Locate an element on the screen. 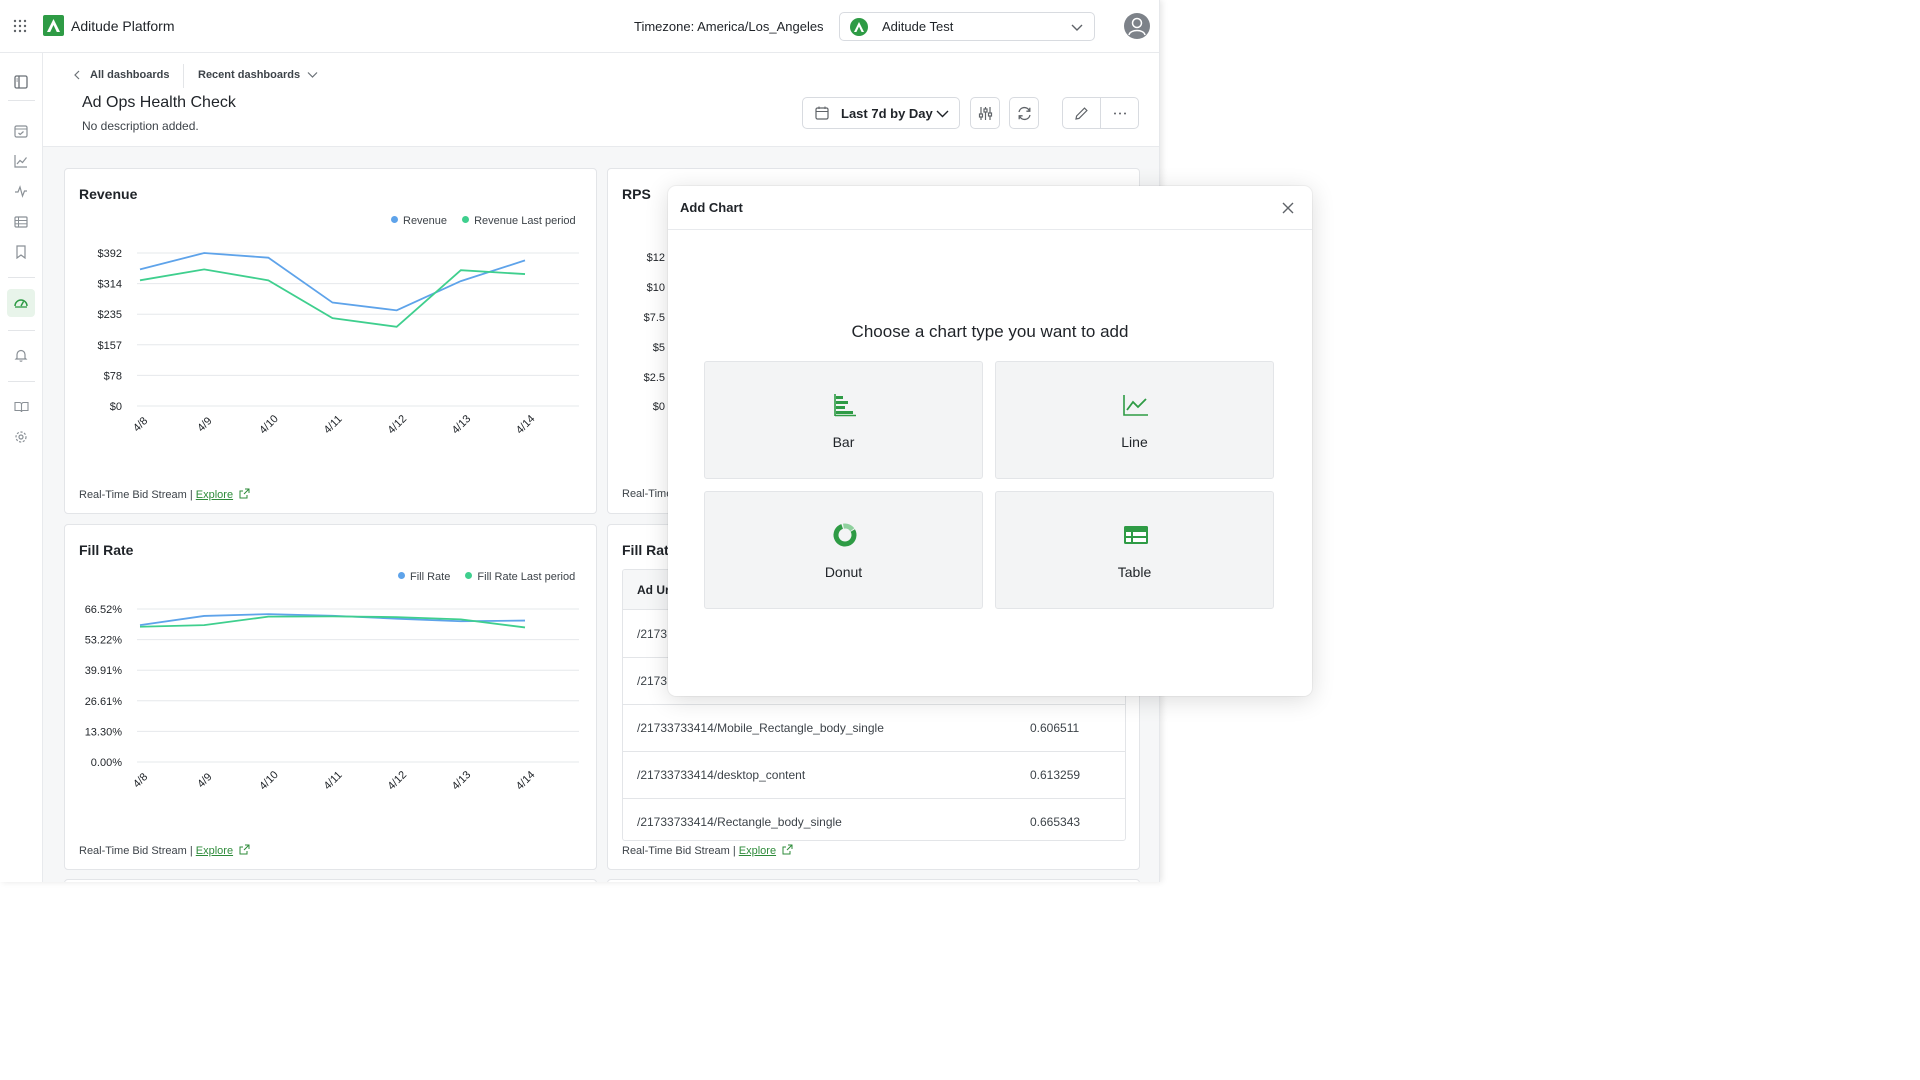 This screenshot has width=1920, height=1080. breadcrumb-all-dashboards: All dashboards is located at coordinates (130, 75).